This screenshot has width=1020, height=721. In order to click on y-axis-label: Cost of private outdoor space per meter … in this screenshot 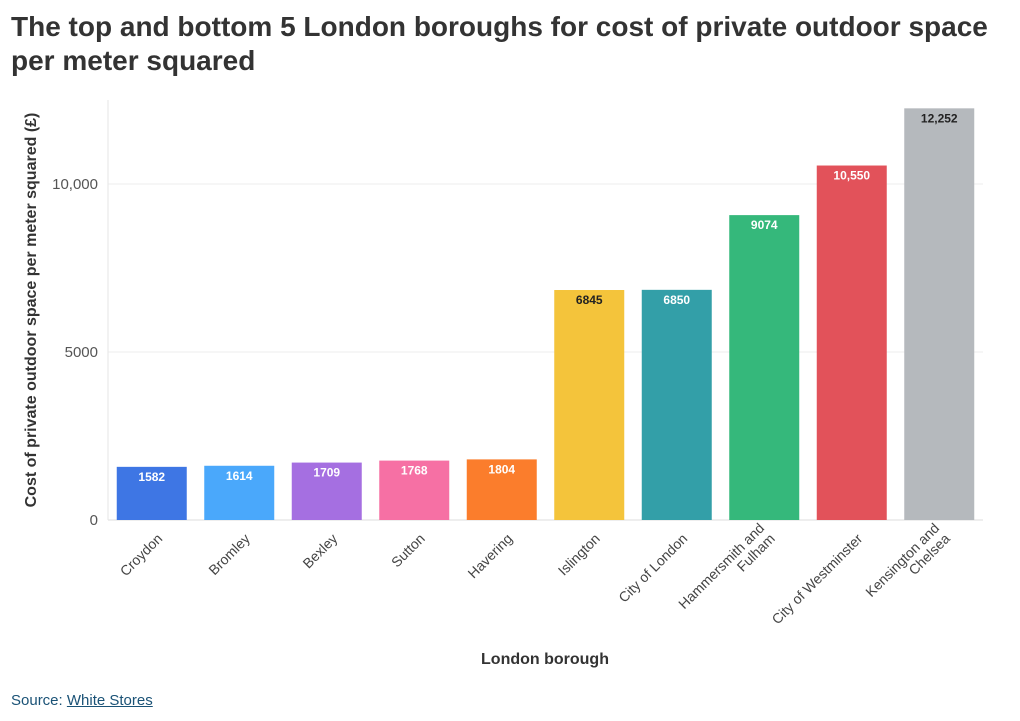, I will do `click(31, 310)`.